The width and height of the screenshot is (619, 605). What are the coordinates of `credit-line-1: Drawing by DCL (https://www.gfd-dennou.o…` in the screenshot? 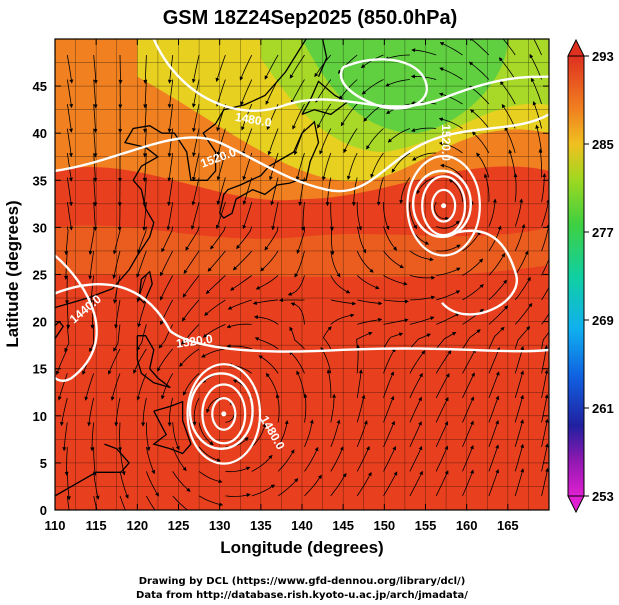 It's located at (302, 581).